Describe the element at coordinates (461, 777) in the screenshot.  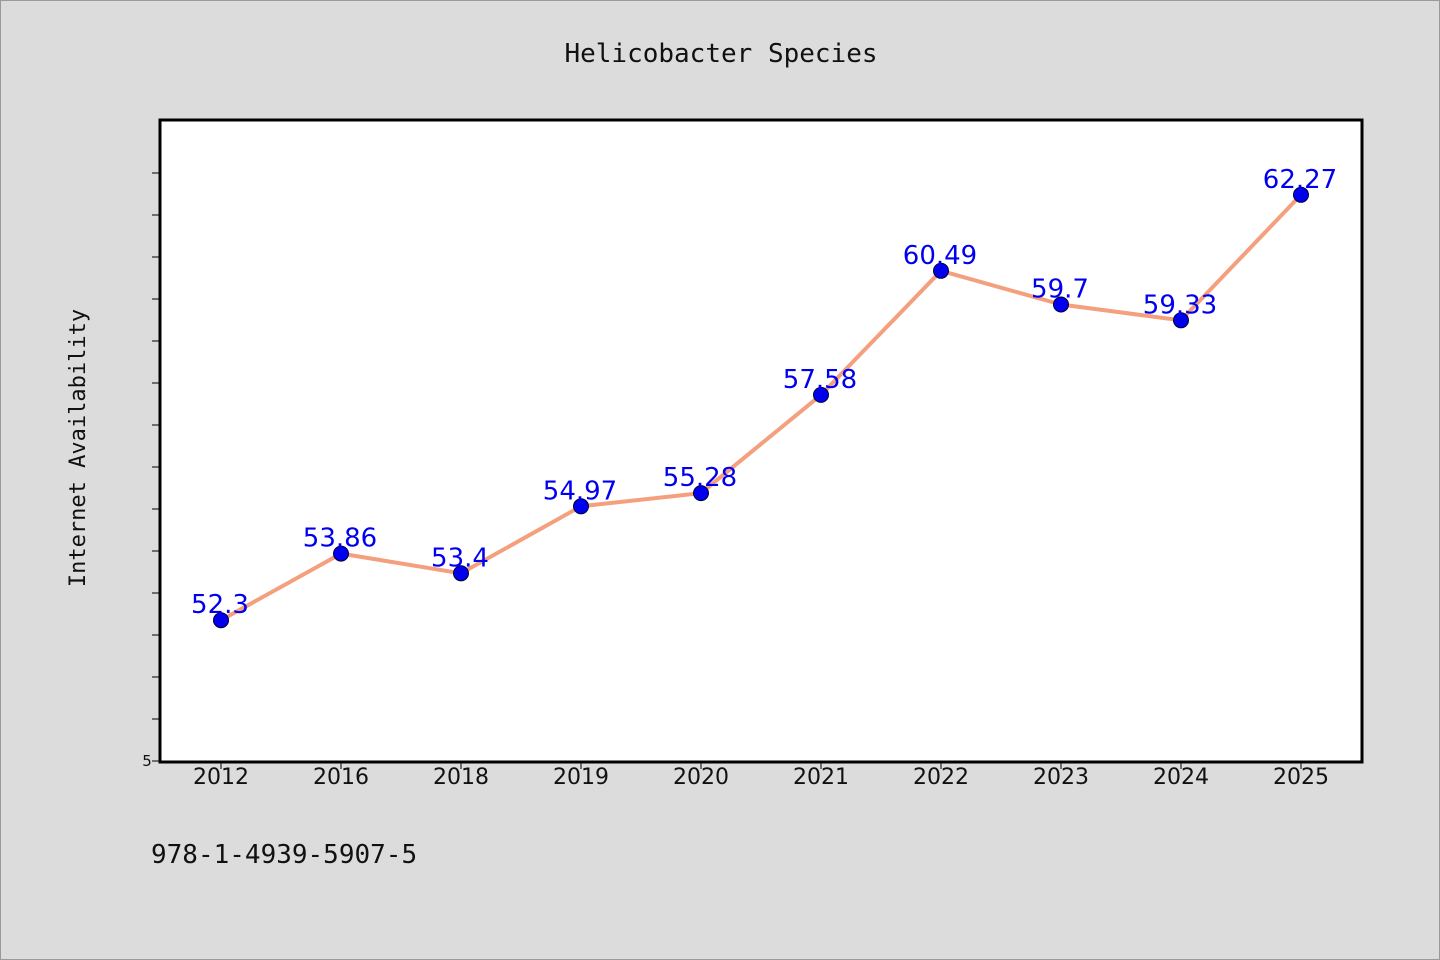
I see `x-tick-label: 2018` at that location.